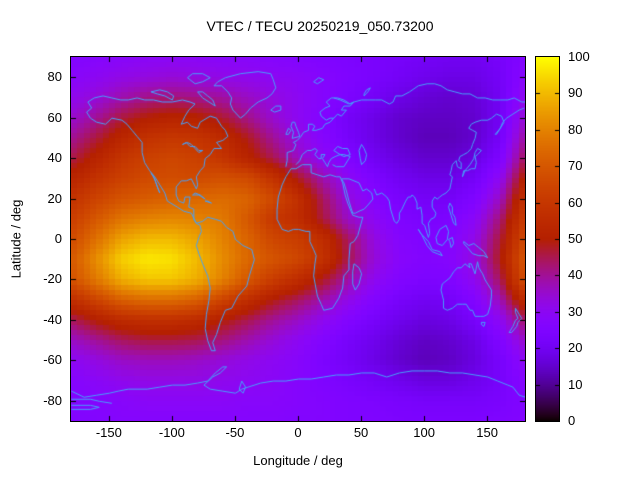  I want to click on x-tick--100: -100, so click(171, 432).